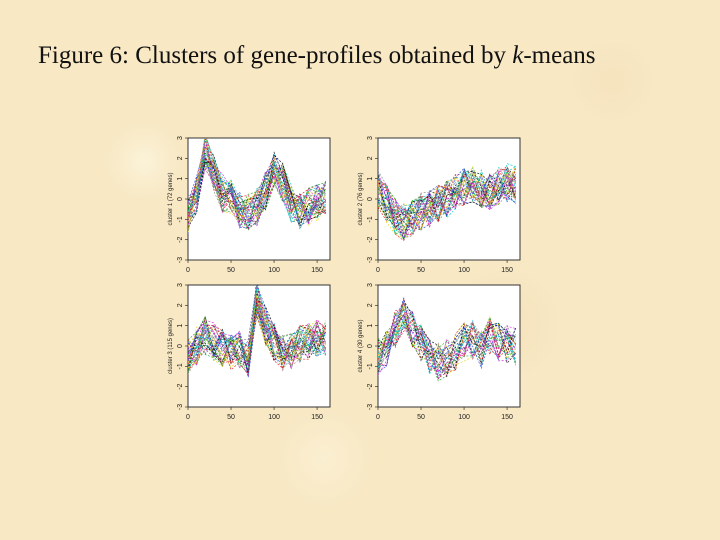 This screenshot has height=540, width=720. Describe the element at coordinates (361, 345) in the screenshot. I see `y-axis-label: cluster 4 (30 genes)` at that location.